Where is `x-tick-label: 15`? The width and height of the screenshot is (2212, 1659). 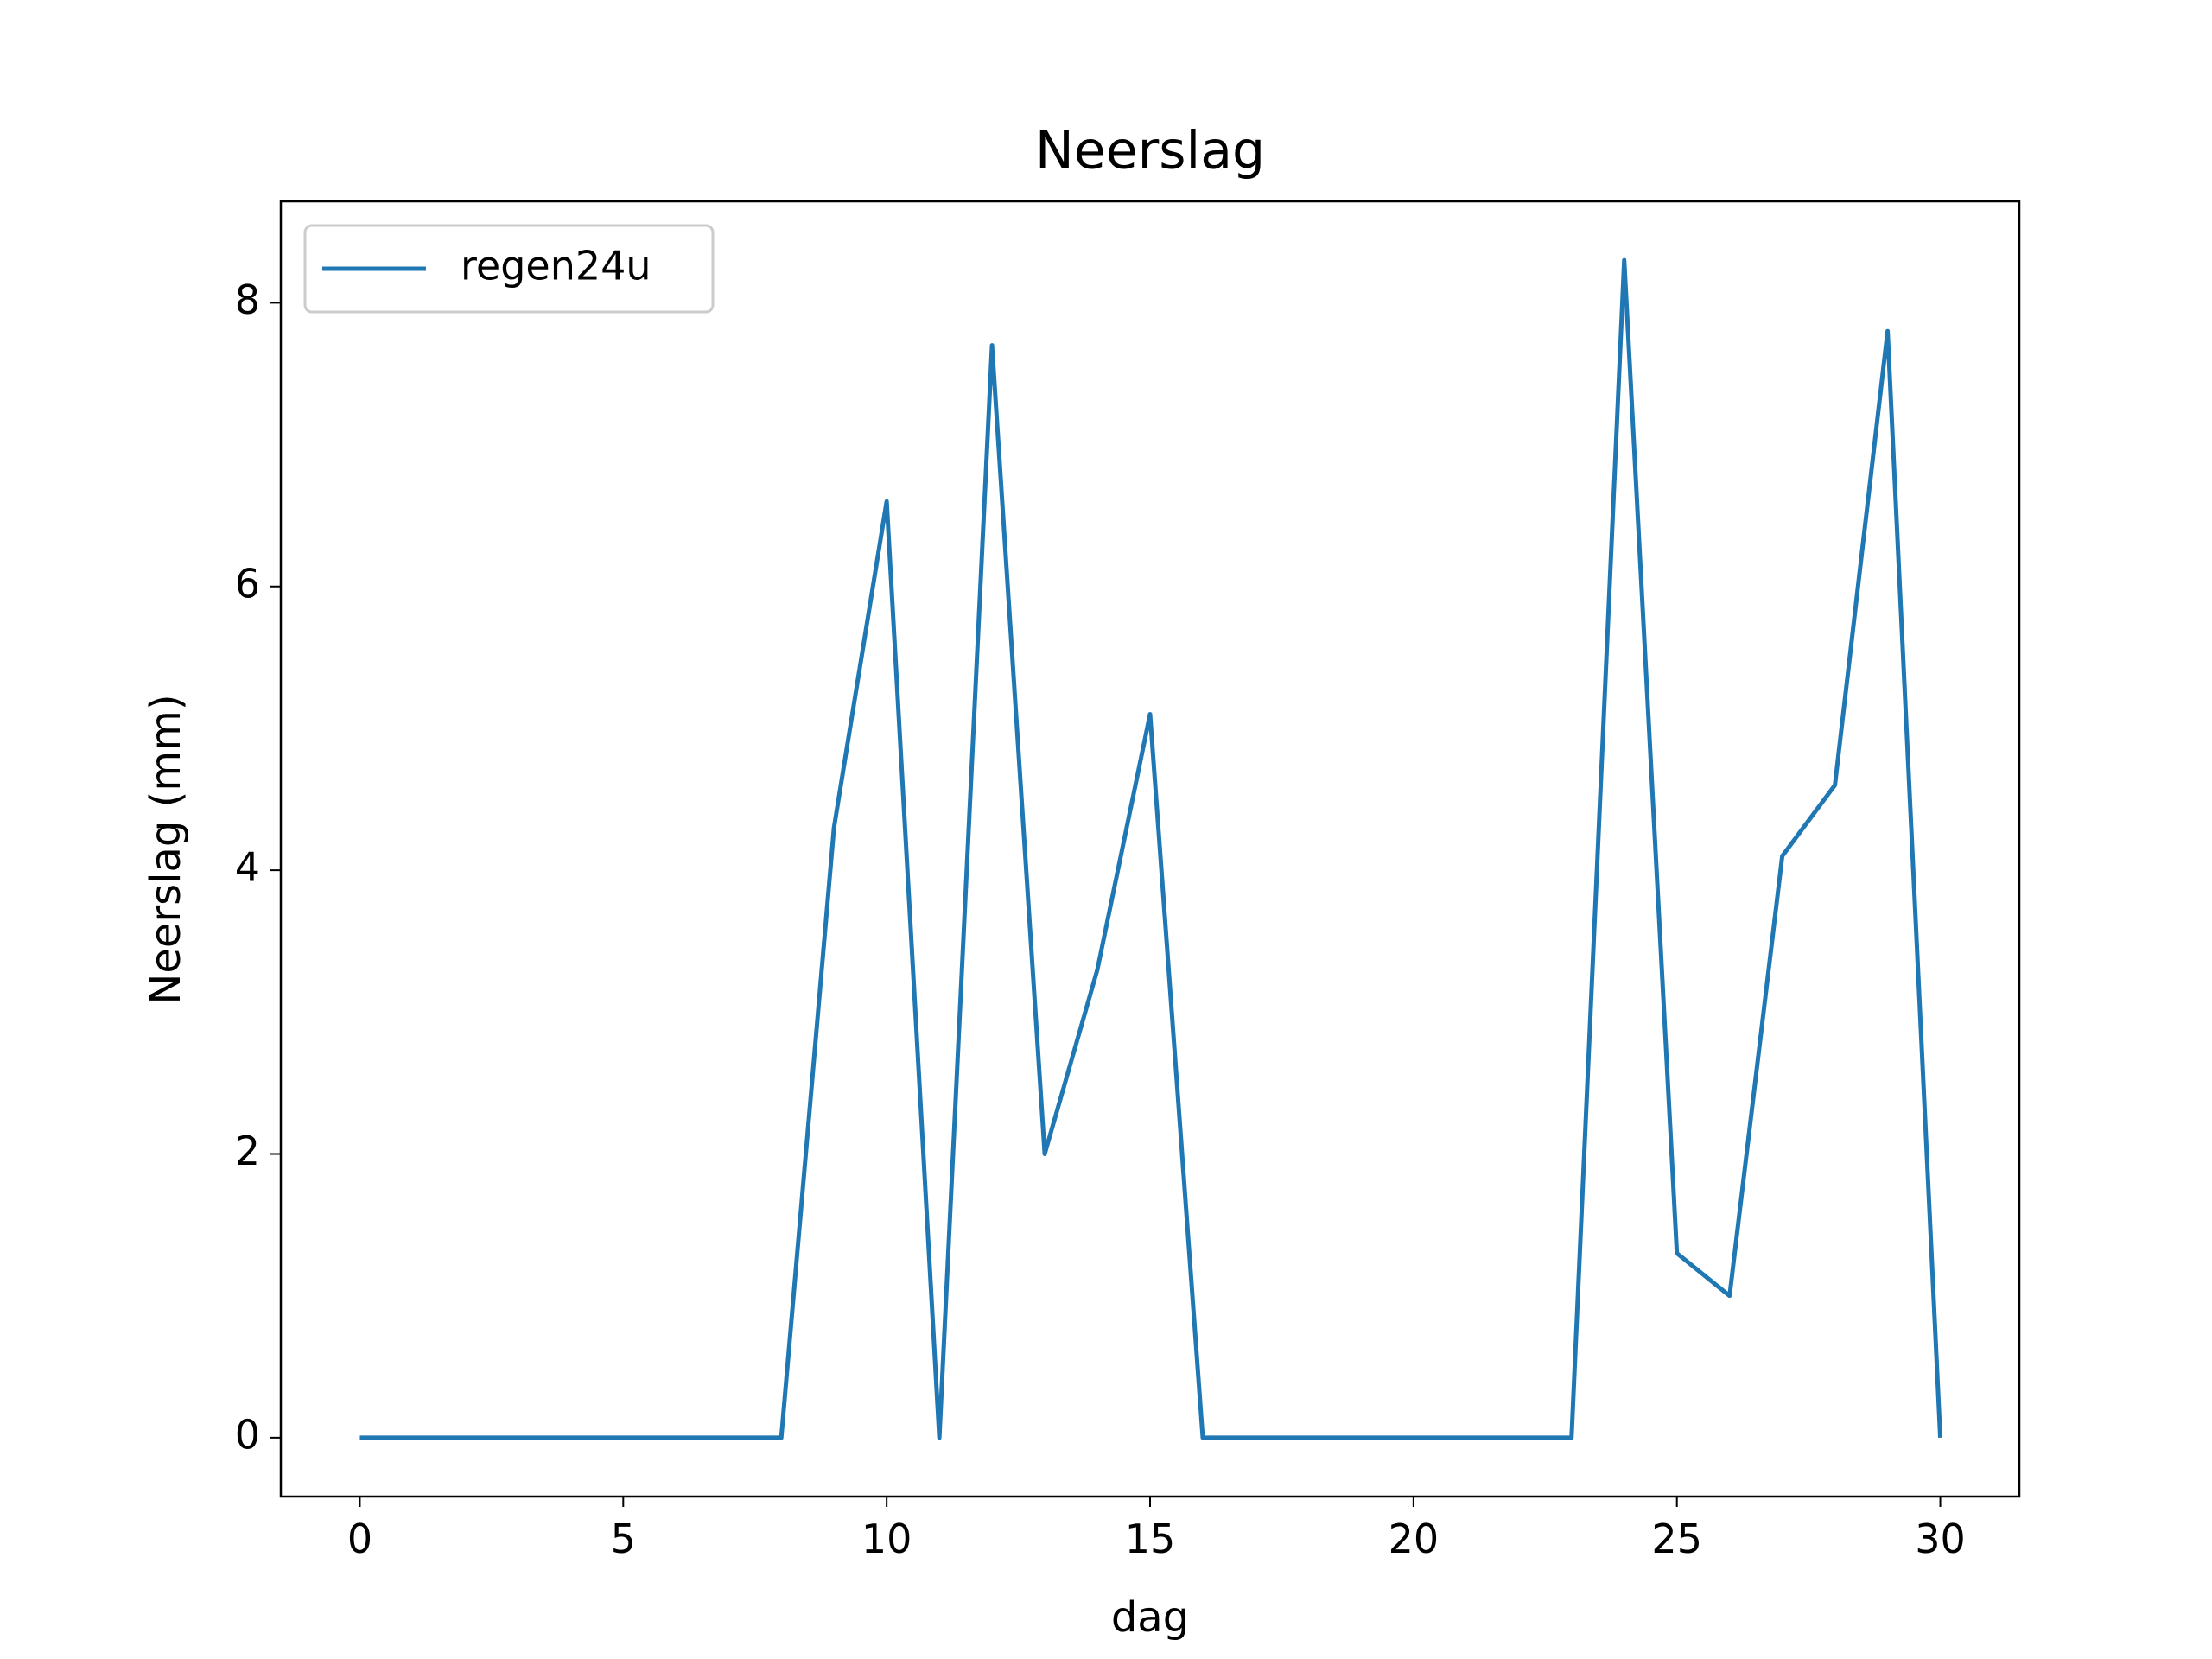
x-tick-label: 15 is located at coordinates (1150, 1539).